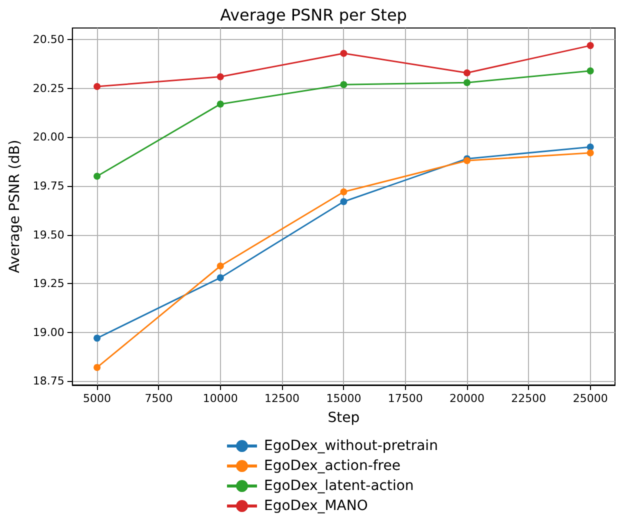 The width and height of the screenshot is (627, 526). I want to click on x-axis-title: Step, so click(344, 418).